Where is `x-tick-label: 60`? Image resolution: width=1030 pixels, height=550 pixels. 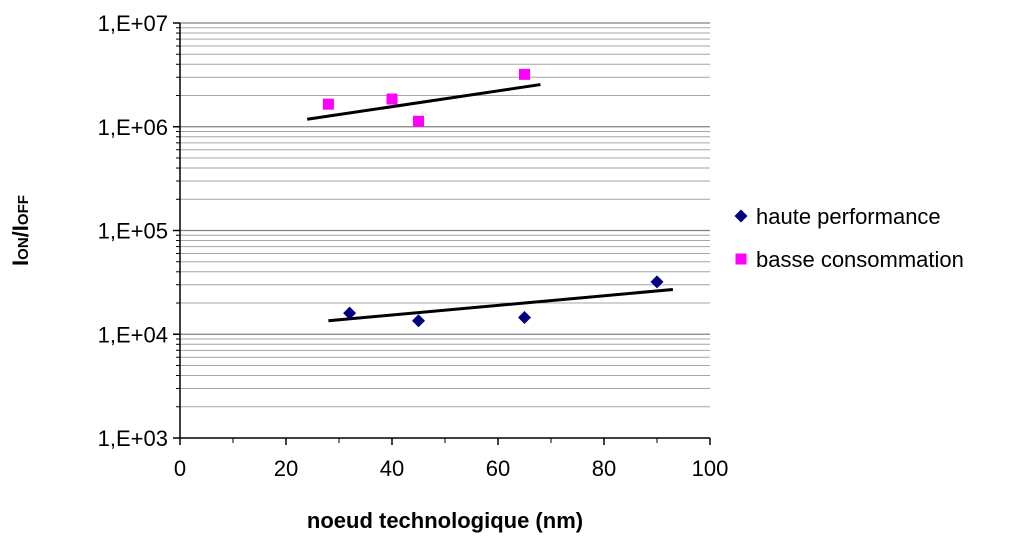 x-tick-label: 60 is located at coordinates (498, 468).